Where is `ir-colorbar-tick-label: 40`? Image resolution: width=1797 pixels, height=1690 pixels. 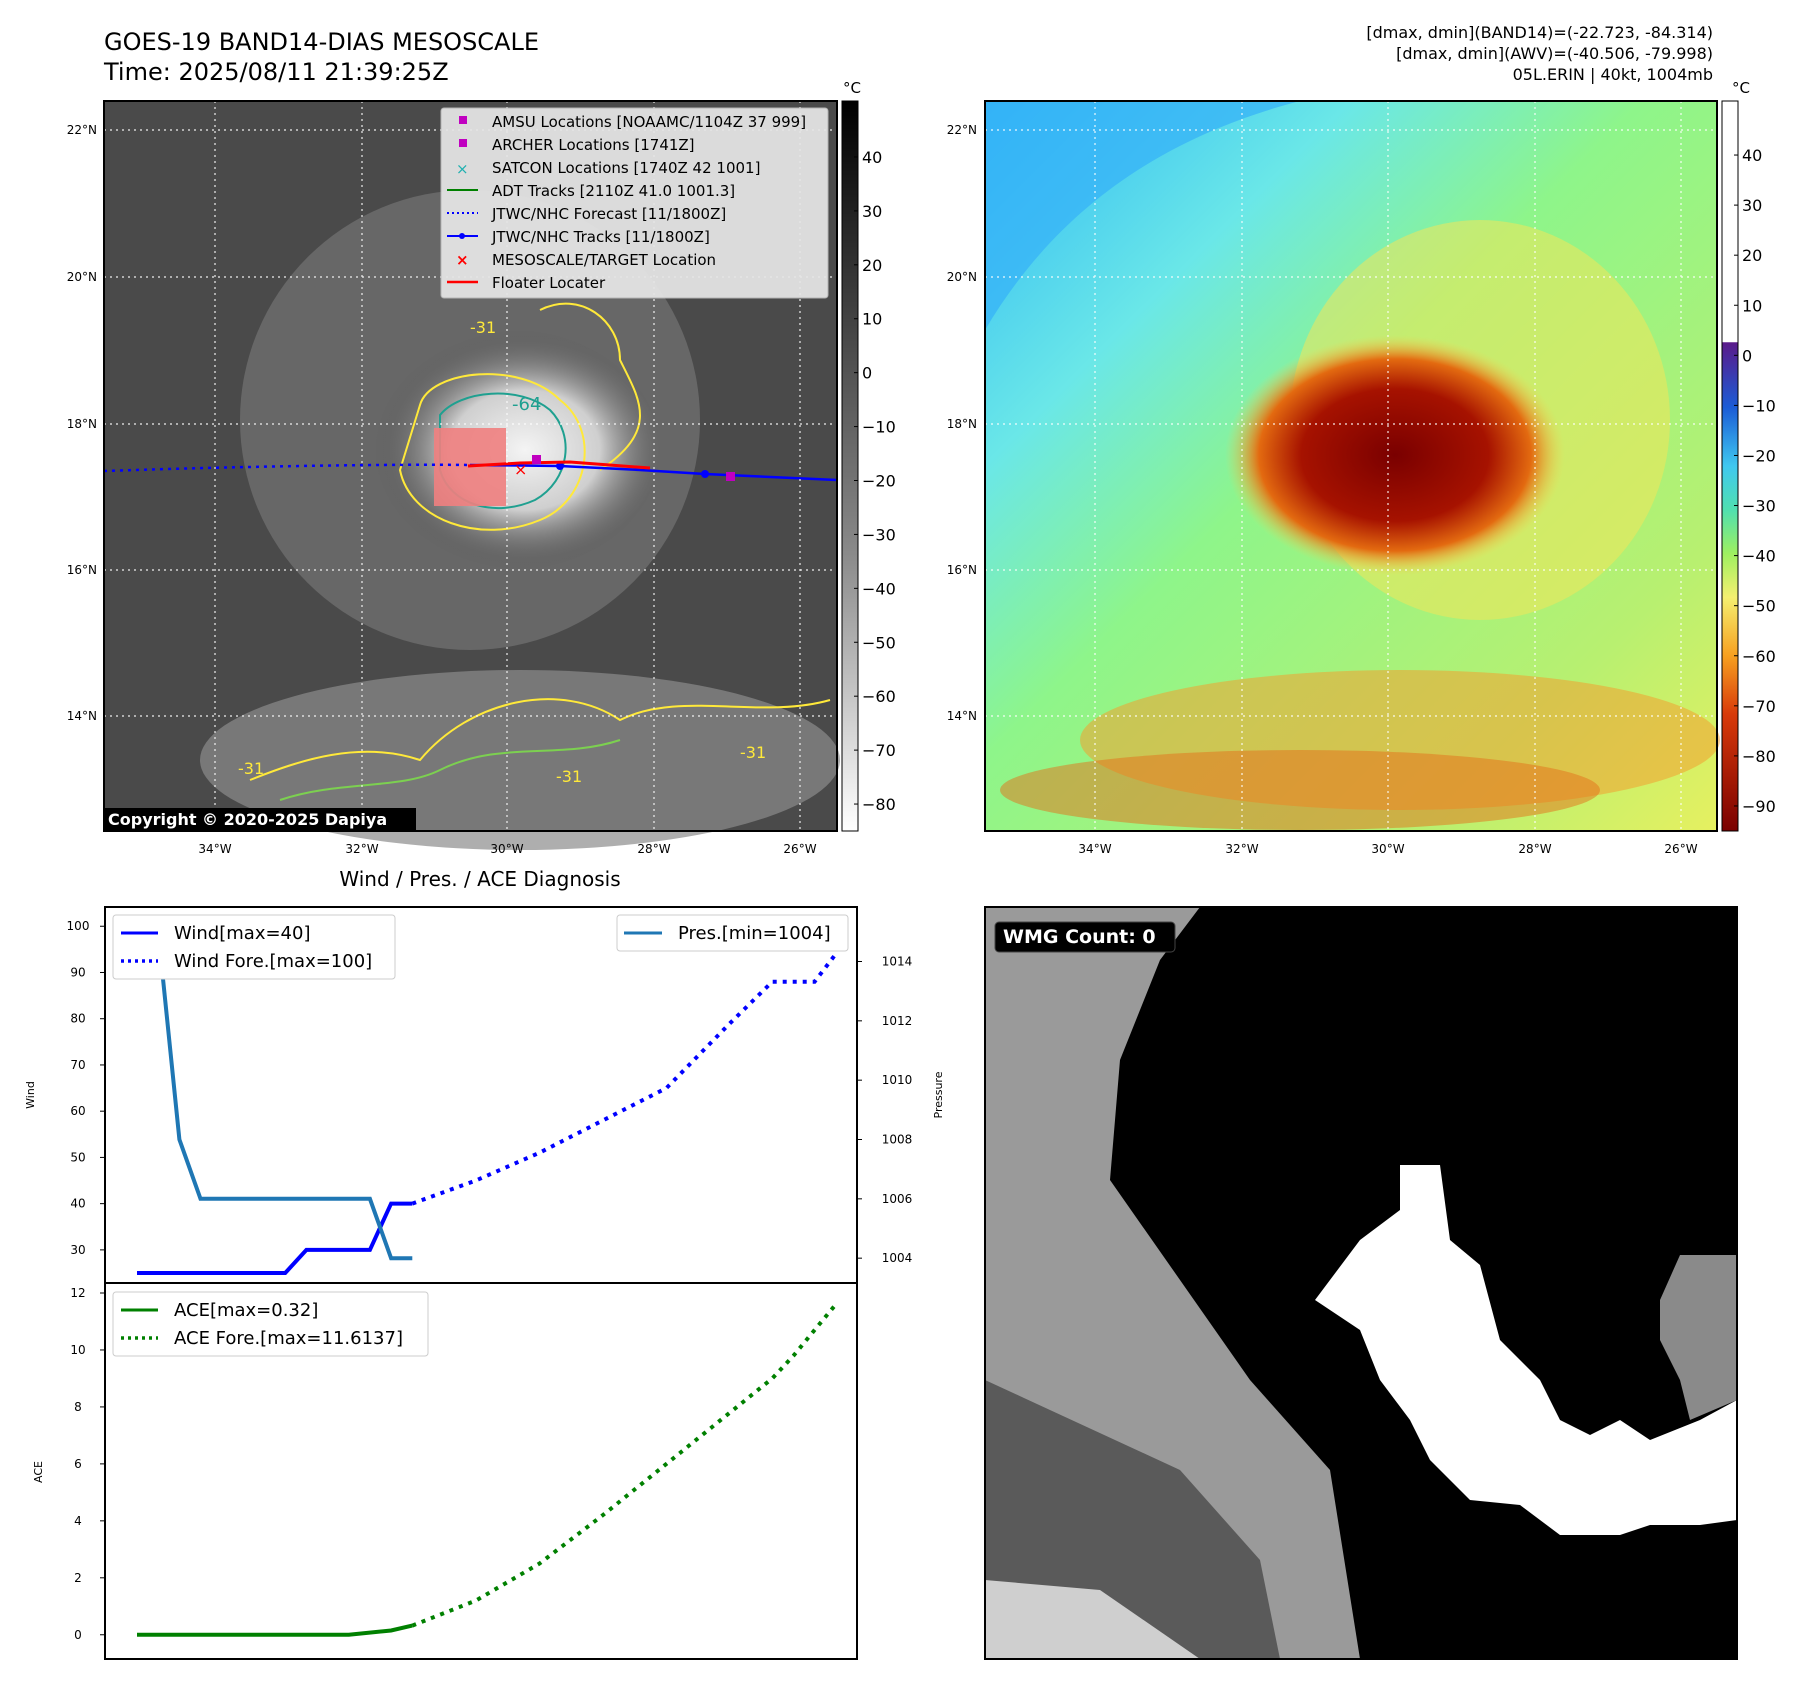
ir-colorbar-tick-label: 40 is located at coordinates (872, 157).